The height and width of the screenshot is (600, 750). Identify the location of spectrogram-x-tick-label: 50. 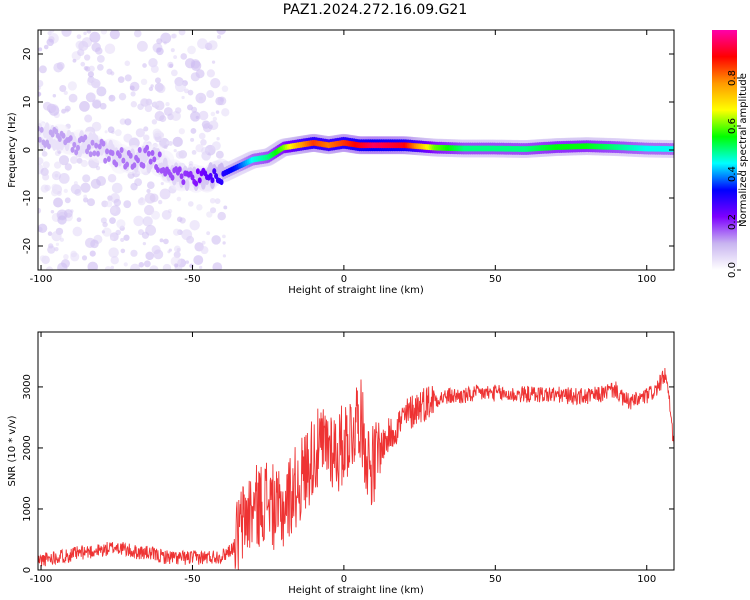
(495, 279).